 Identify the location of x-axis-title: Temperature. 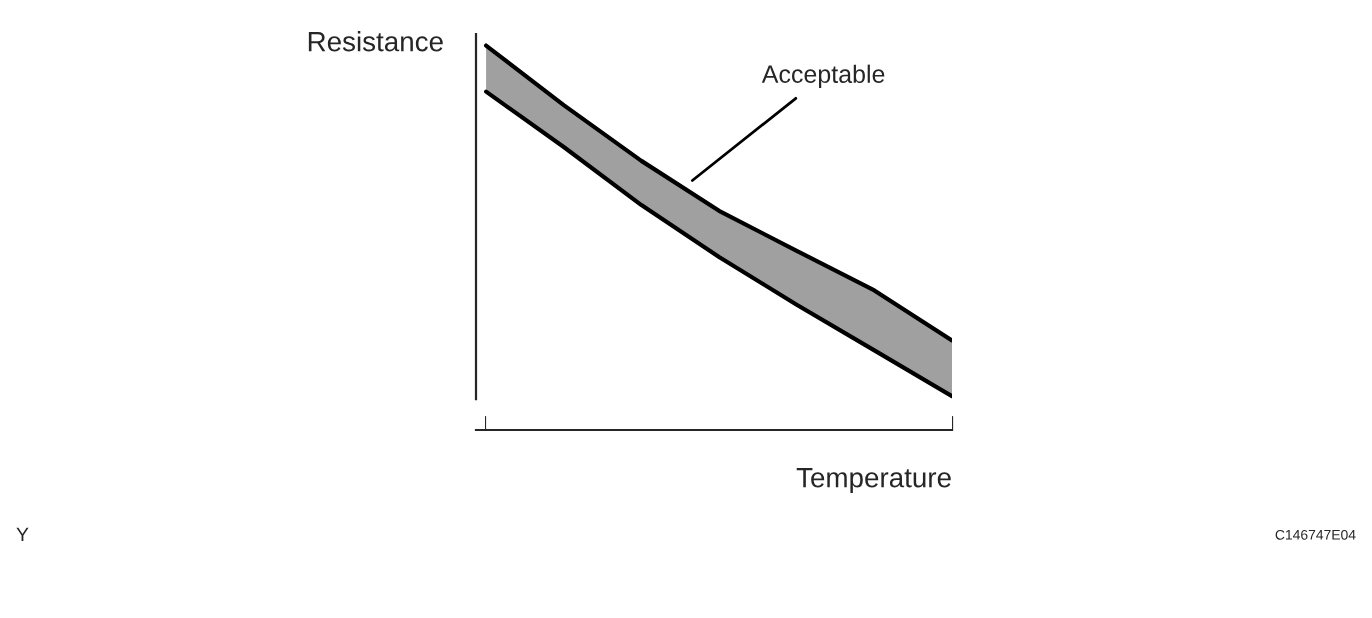
(873, 480).